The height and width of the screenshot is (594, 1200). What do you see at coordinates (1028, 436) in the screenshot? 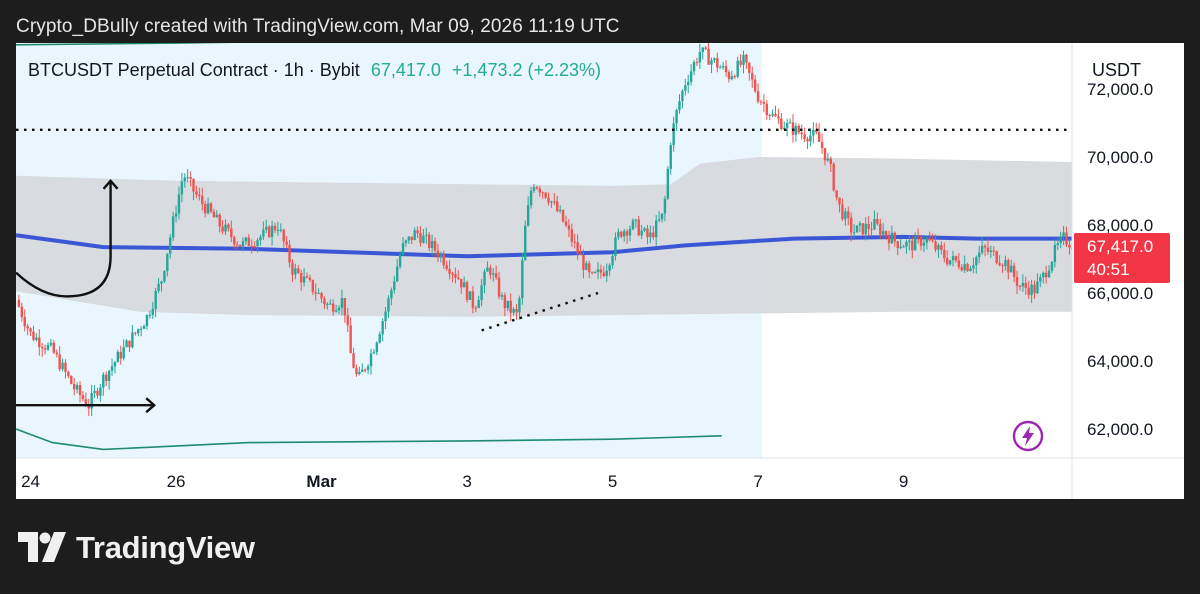
I see `lightning-bolt-icon` at bounding box center [1028, 436].